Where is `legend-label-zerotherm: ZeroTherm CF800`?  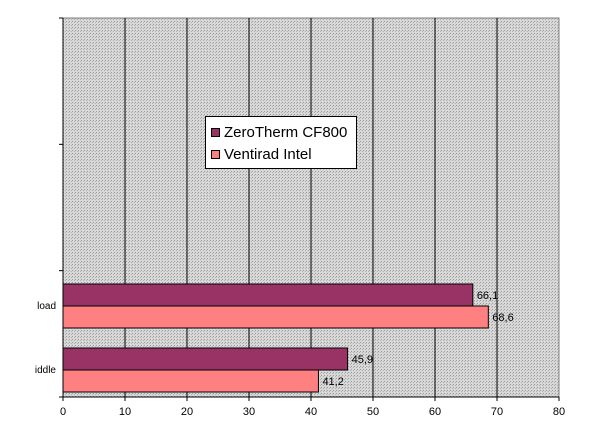
legend-label-zerotherm: ZeroTherm CF800 is located at coordinates (286, 132).